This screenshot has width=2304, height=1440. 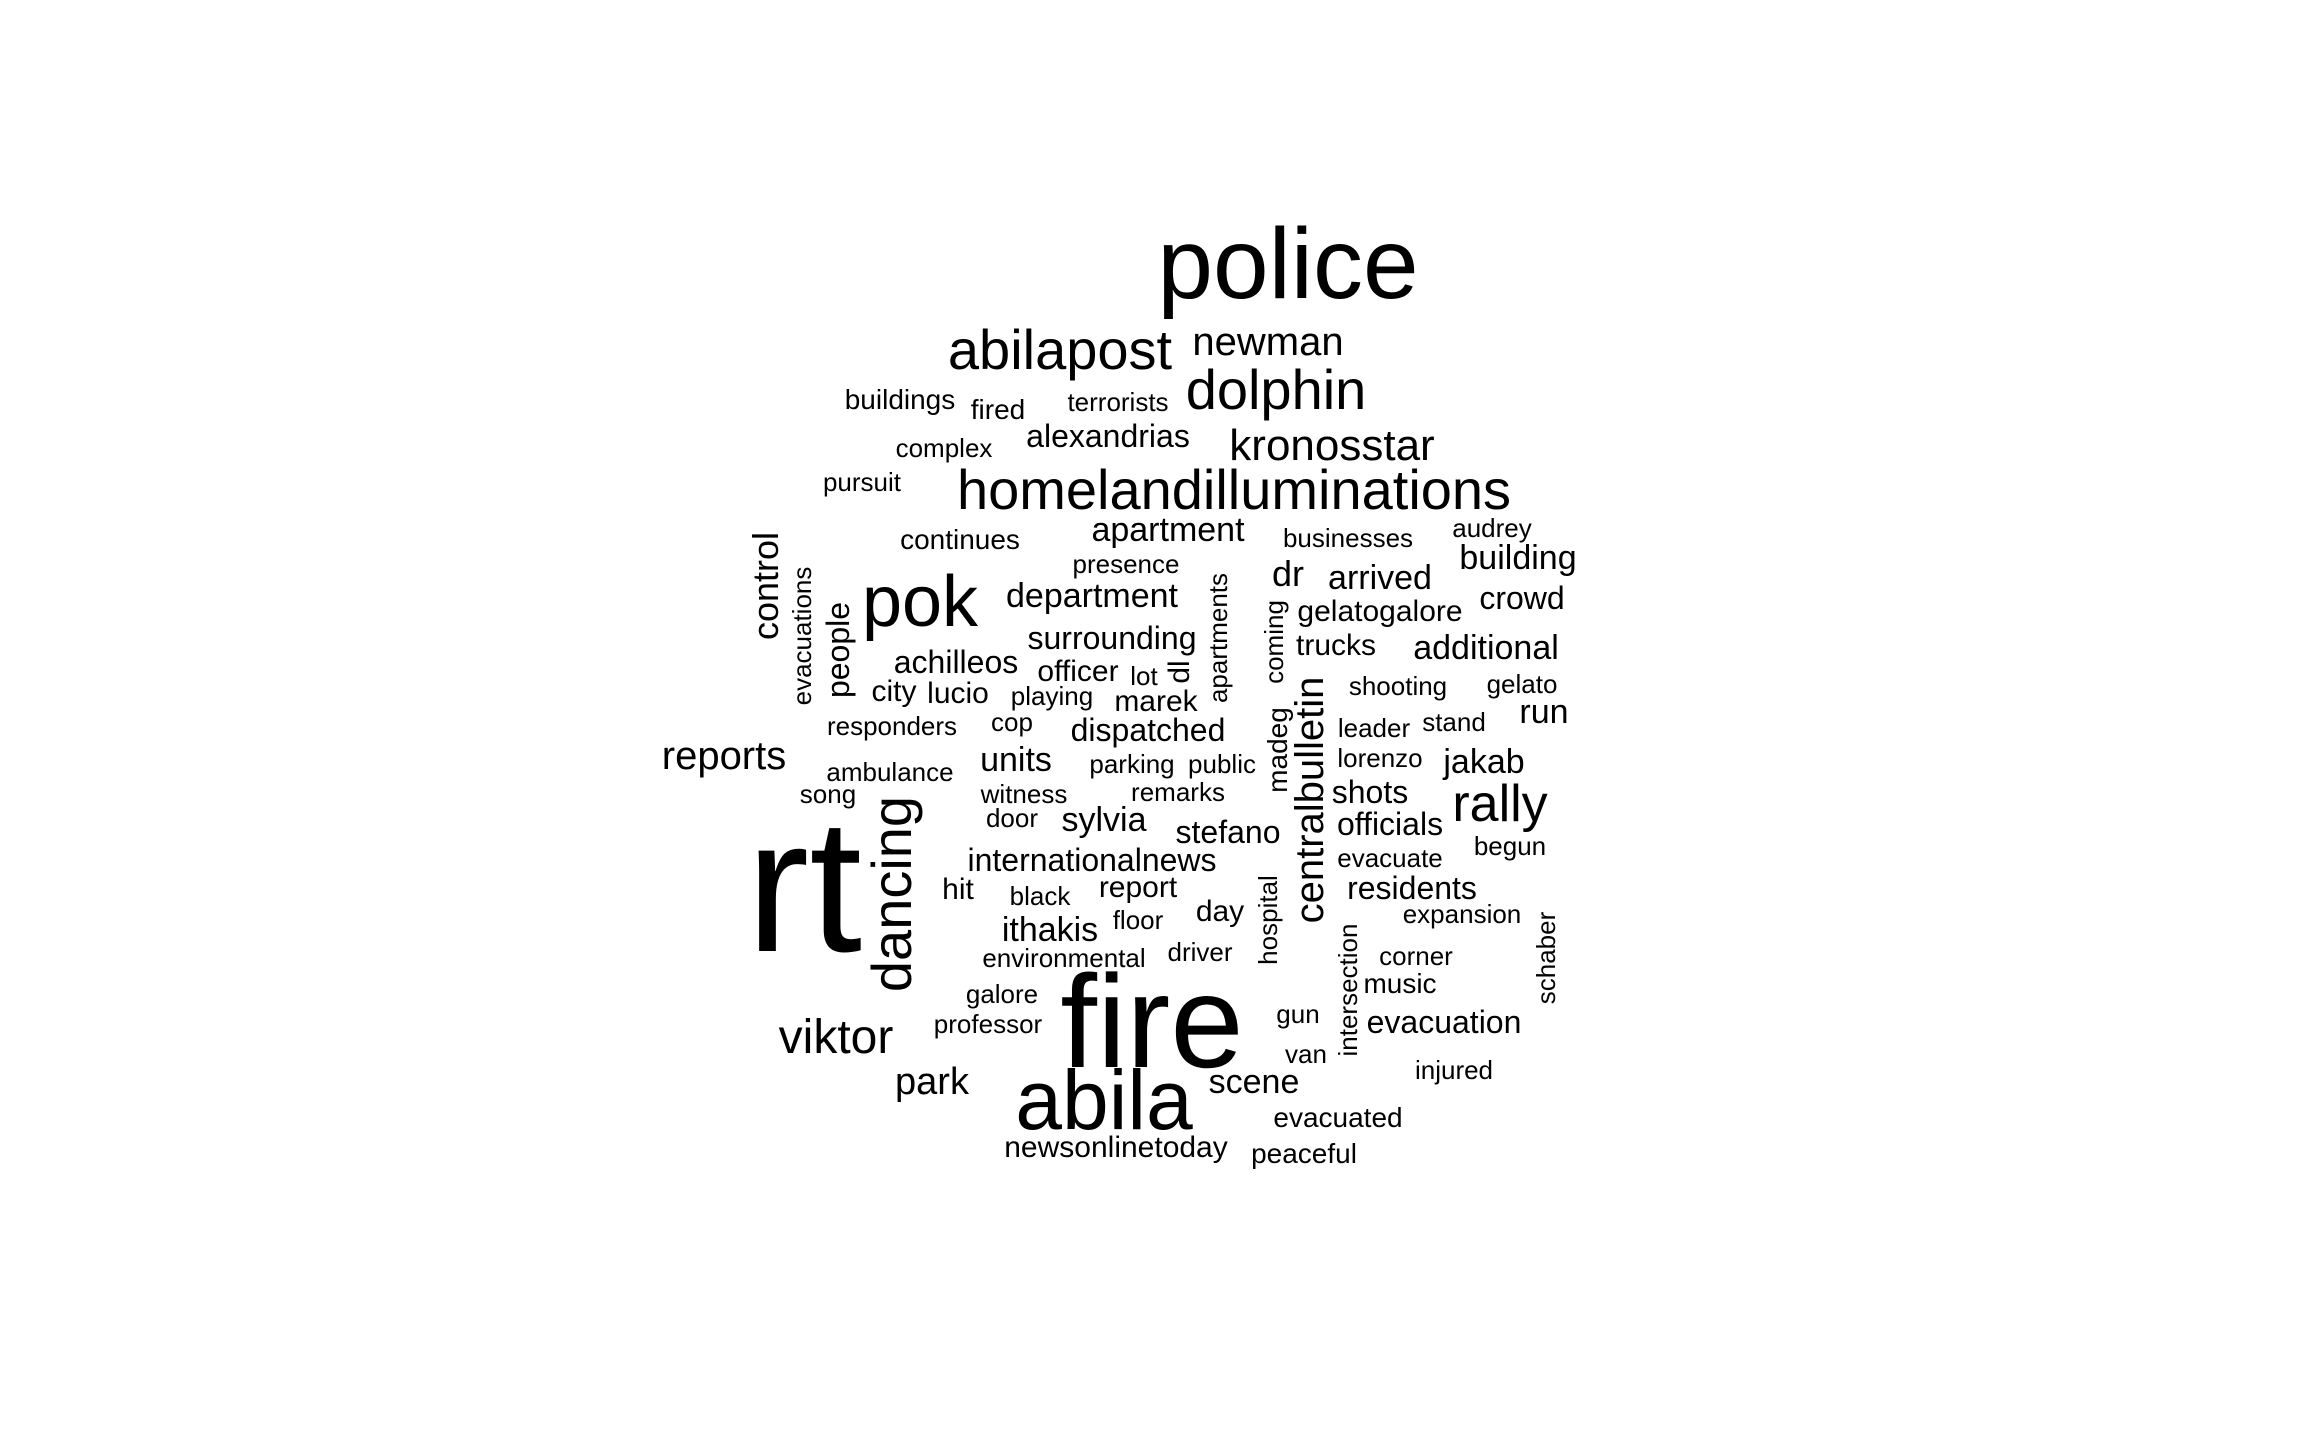 I want to click on word-stefano: stefano, so click(x=1228, y=832).